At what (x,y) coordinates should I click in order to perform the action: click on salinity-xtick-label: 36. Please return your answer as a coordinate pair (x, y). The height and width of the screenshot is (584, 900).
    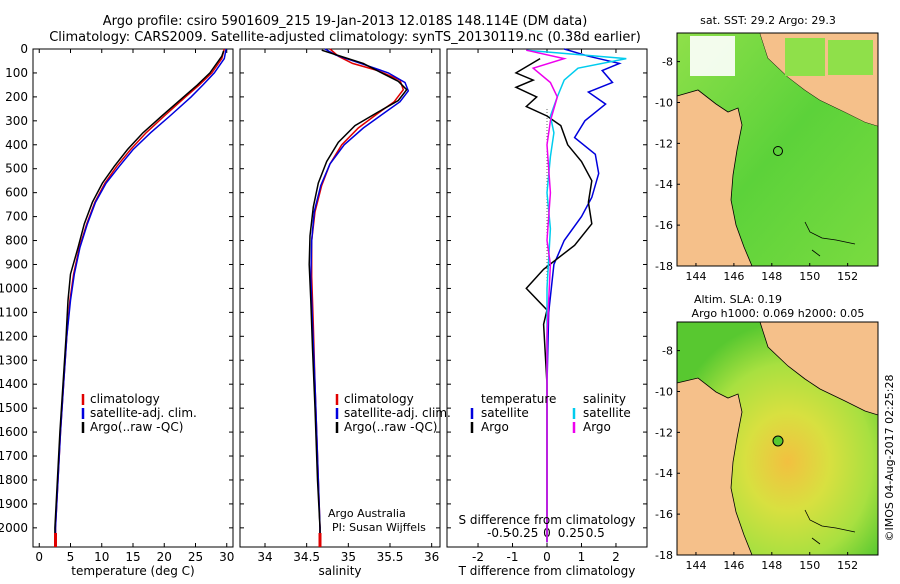
    Looking at the image, I should click on (431, 557).